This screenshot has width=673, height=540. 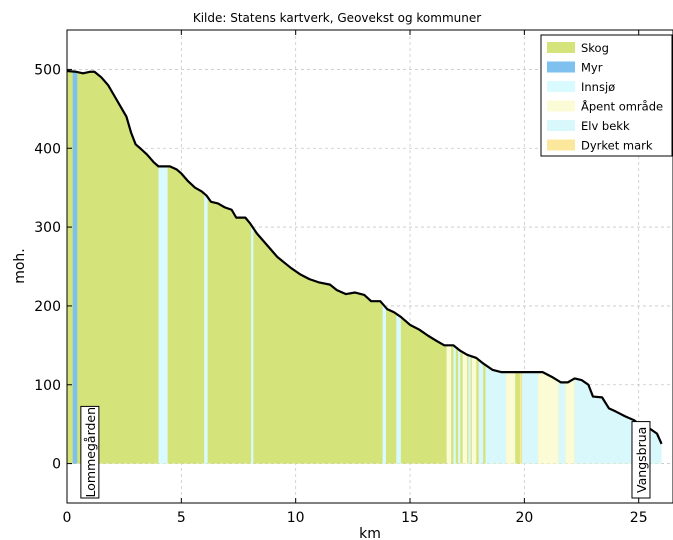 I want to click on y-tick-label: 500, so click(x=47, y=70).